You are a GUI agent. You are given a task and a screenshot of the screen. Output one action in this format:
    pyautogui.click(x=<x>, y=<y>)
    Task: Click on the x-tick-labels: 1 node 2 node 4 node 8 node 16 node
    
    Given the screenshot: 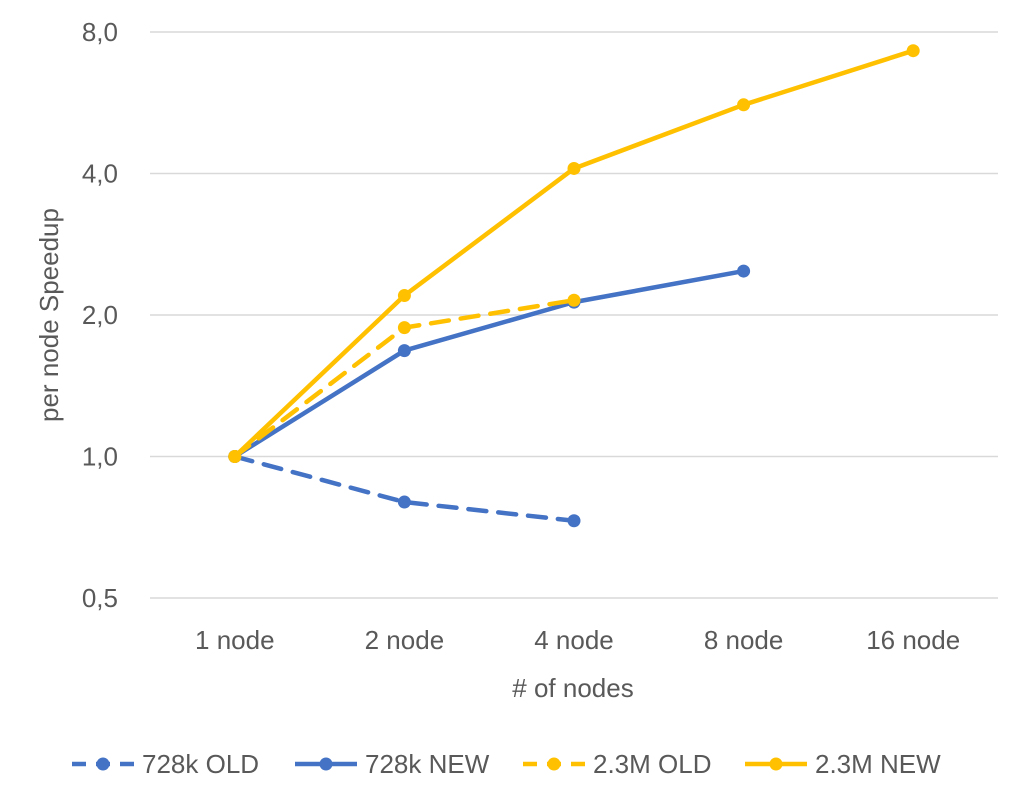 What is the action you would take?
    pyautogui.click(x=577, y=640)
    